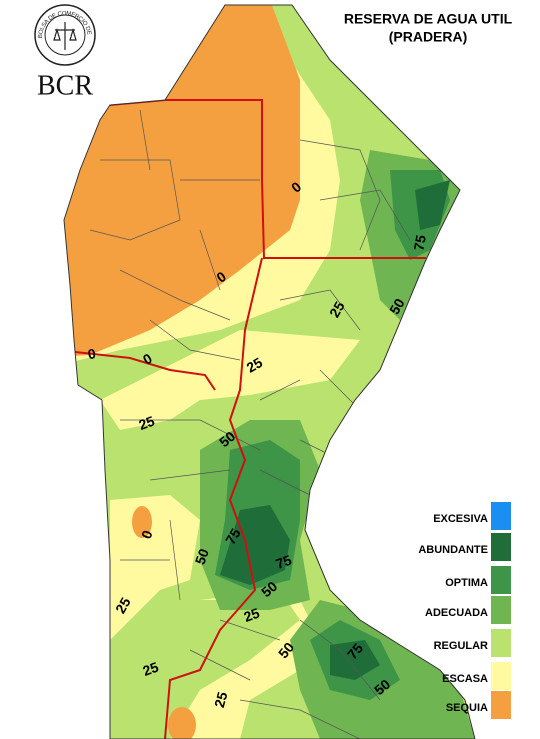  What do you see at coordinates (428, 19) in the screenshot?
I see `title-line: RESERVA DE AGUA UTIL` at bounding box center [428, 19].